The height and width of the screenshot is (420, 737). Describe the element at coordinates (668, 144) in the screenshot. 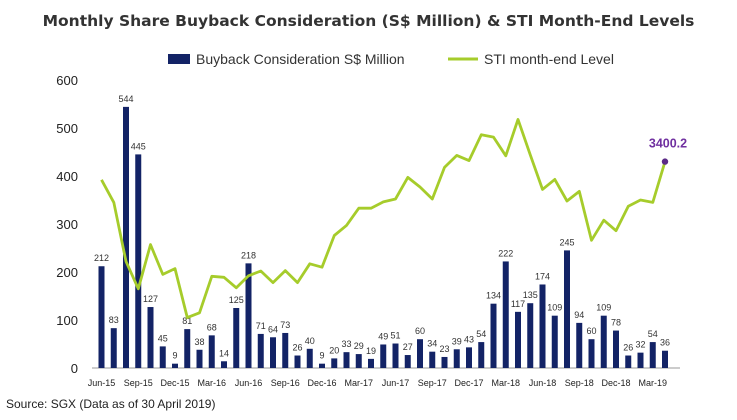

I see `sti-end-label: 3400.2` at that location.